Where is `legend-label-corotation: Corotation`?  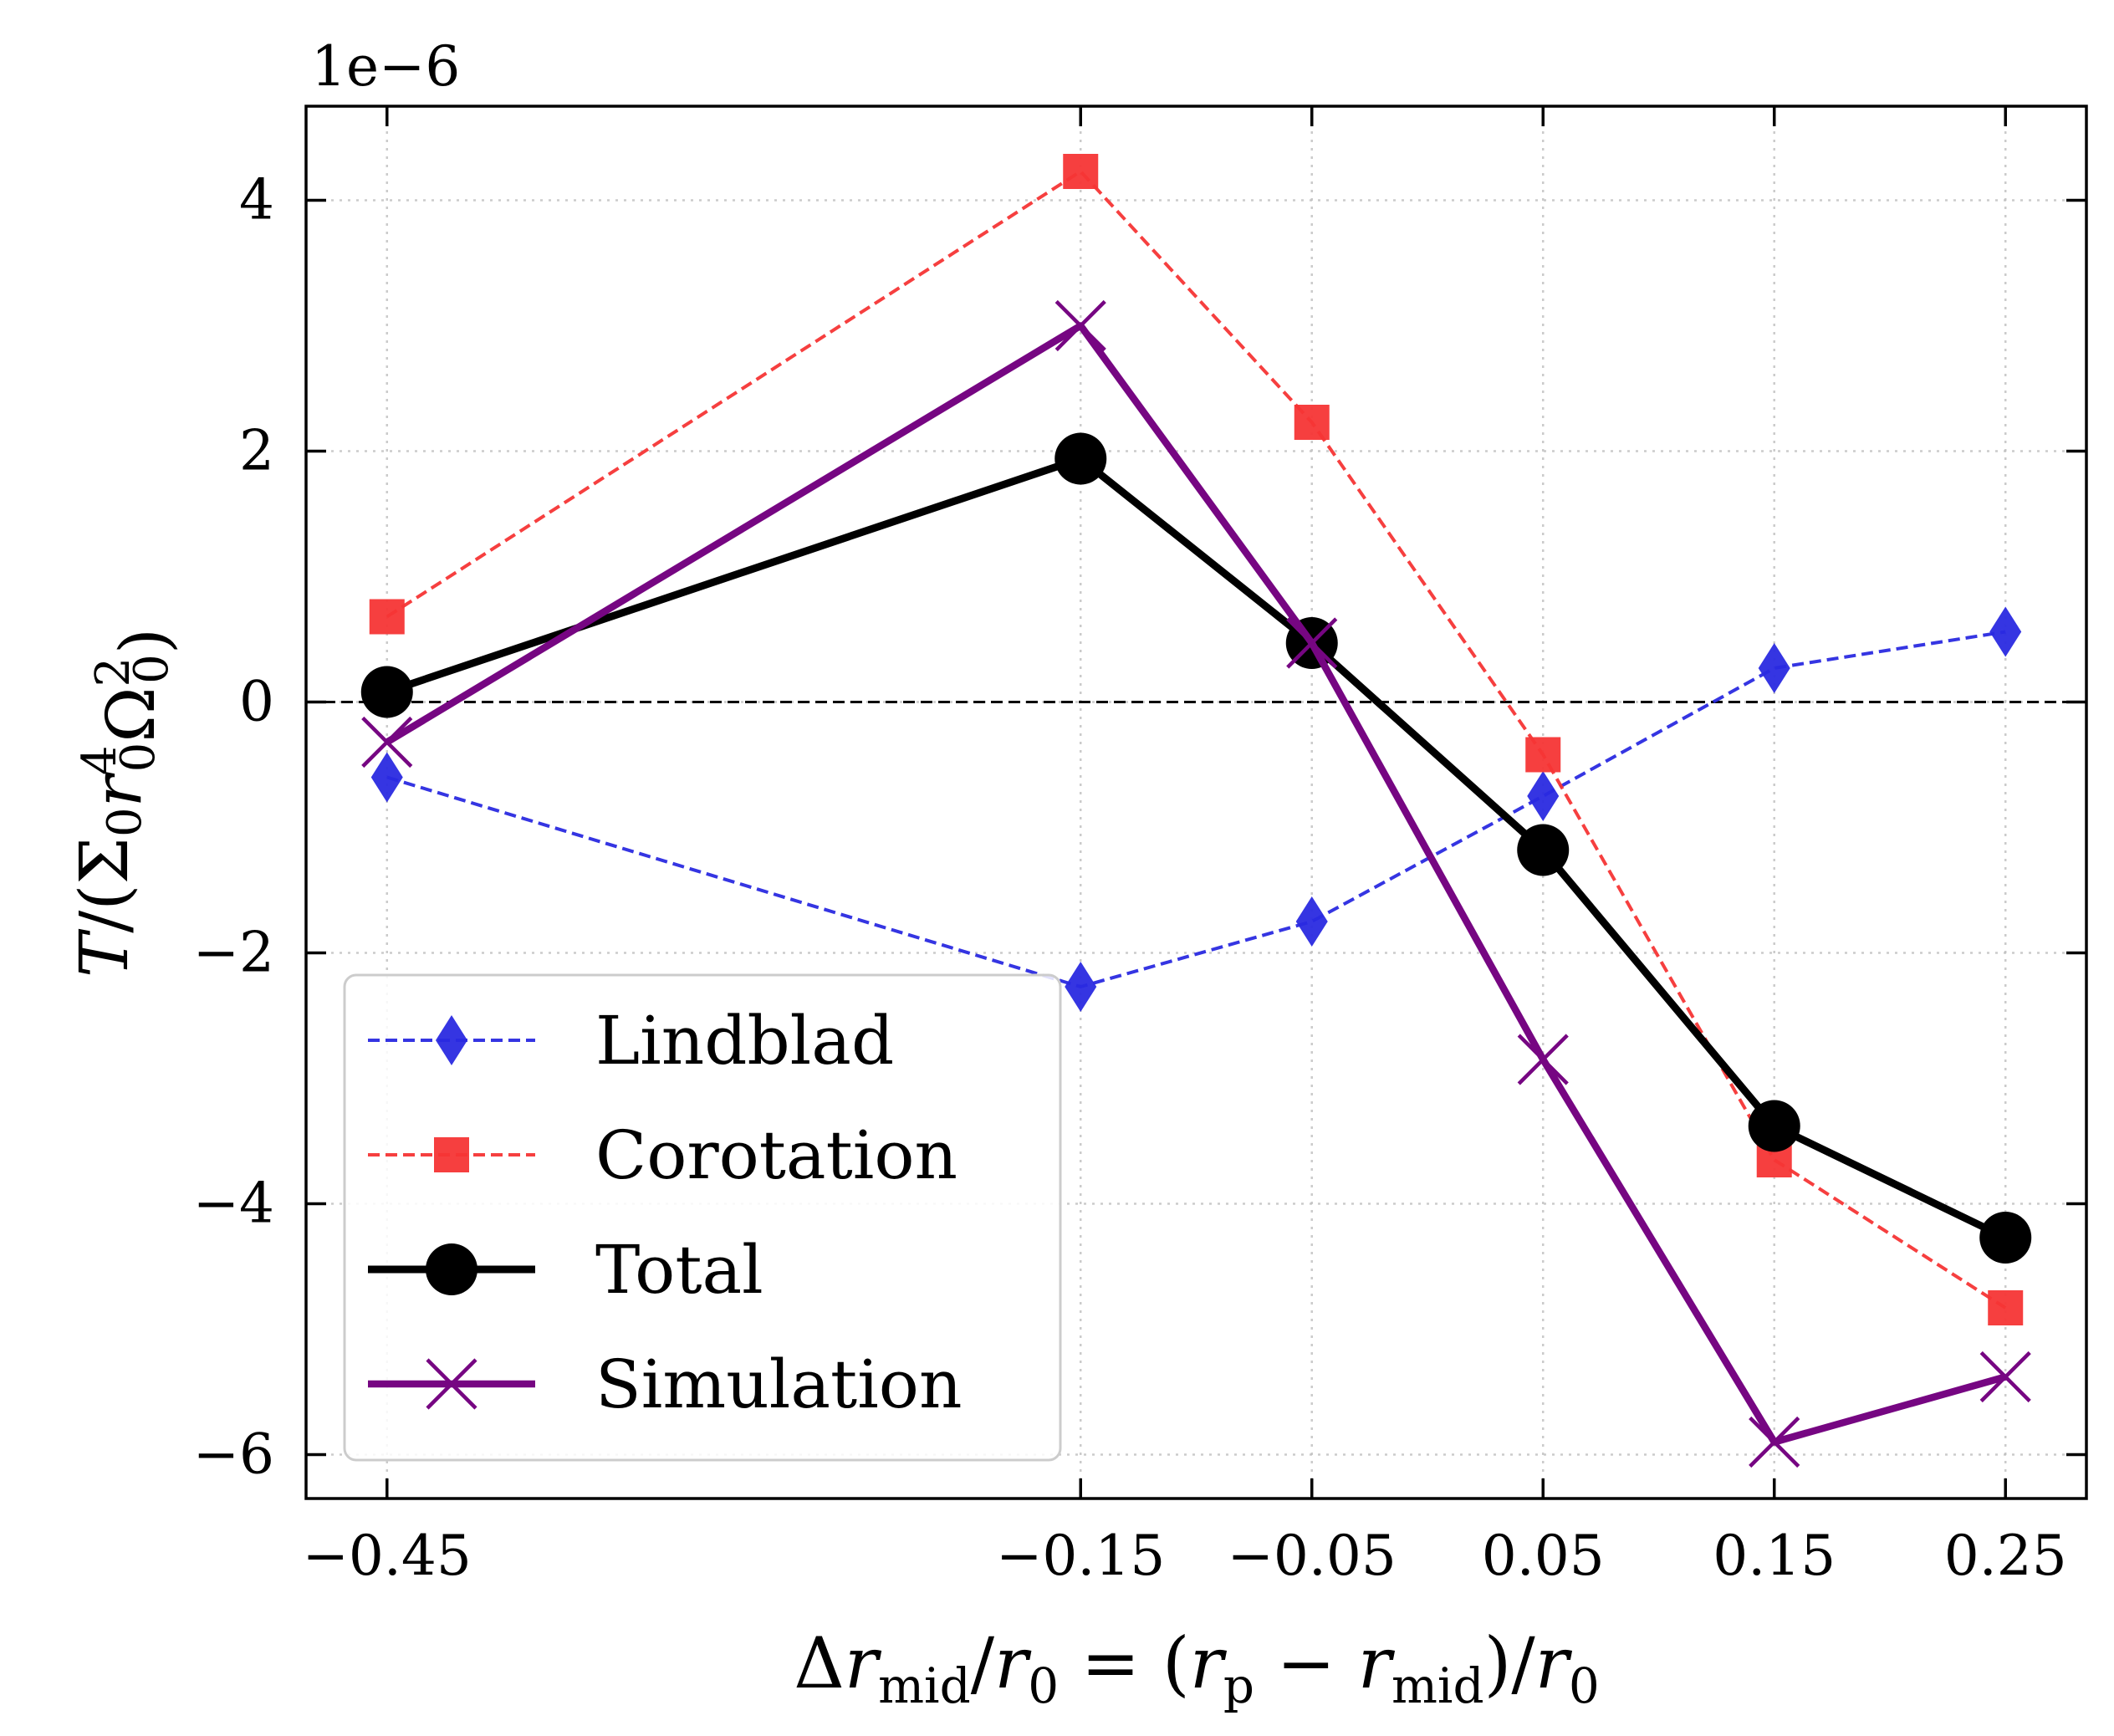
legend-label-corotation: Corotation is located at coordinates (776, 1155).